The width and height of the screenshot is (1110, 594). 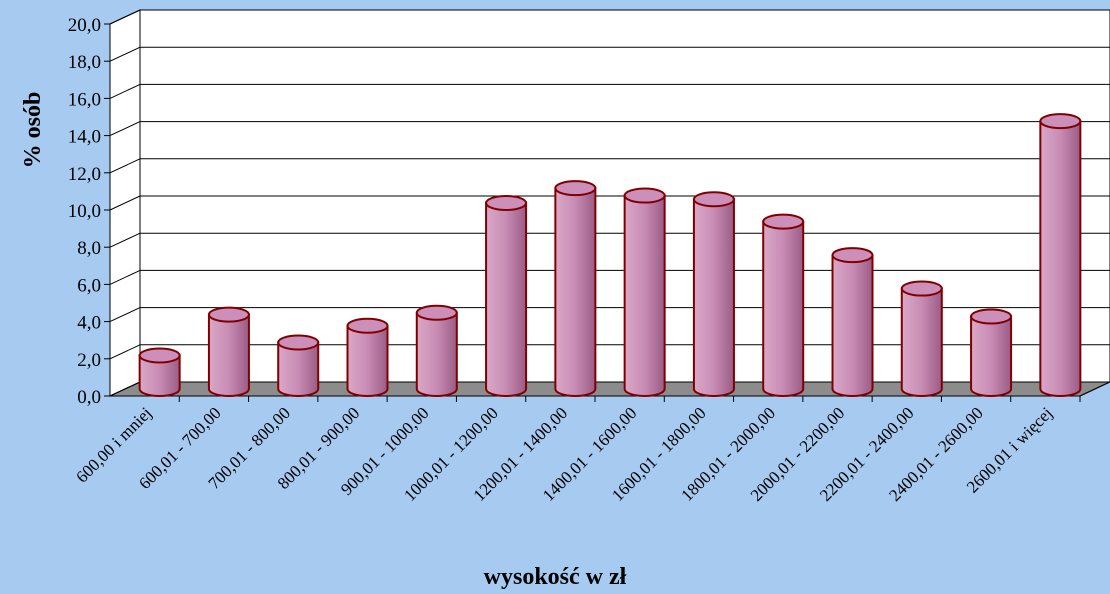 What do you see at coordinates (89, 360) in the screenshot?
I see `y-tick-label: 2,0` at bounding box center [89, 360].